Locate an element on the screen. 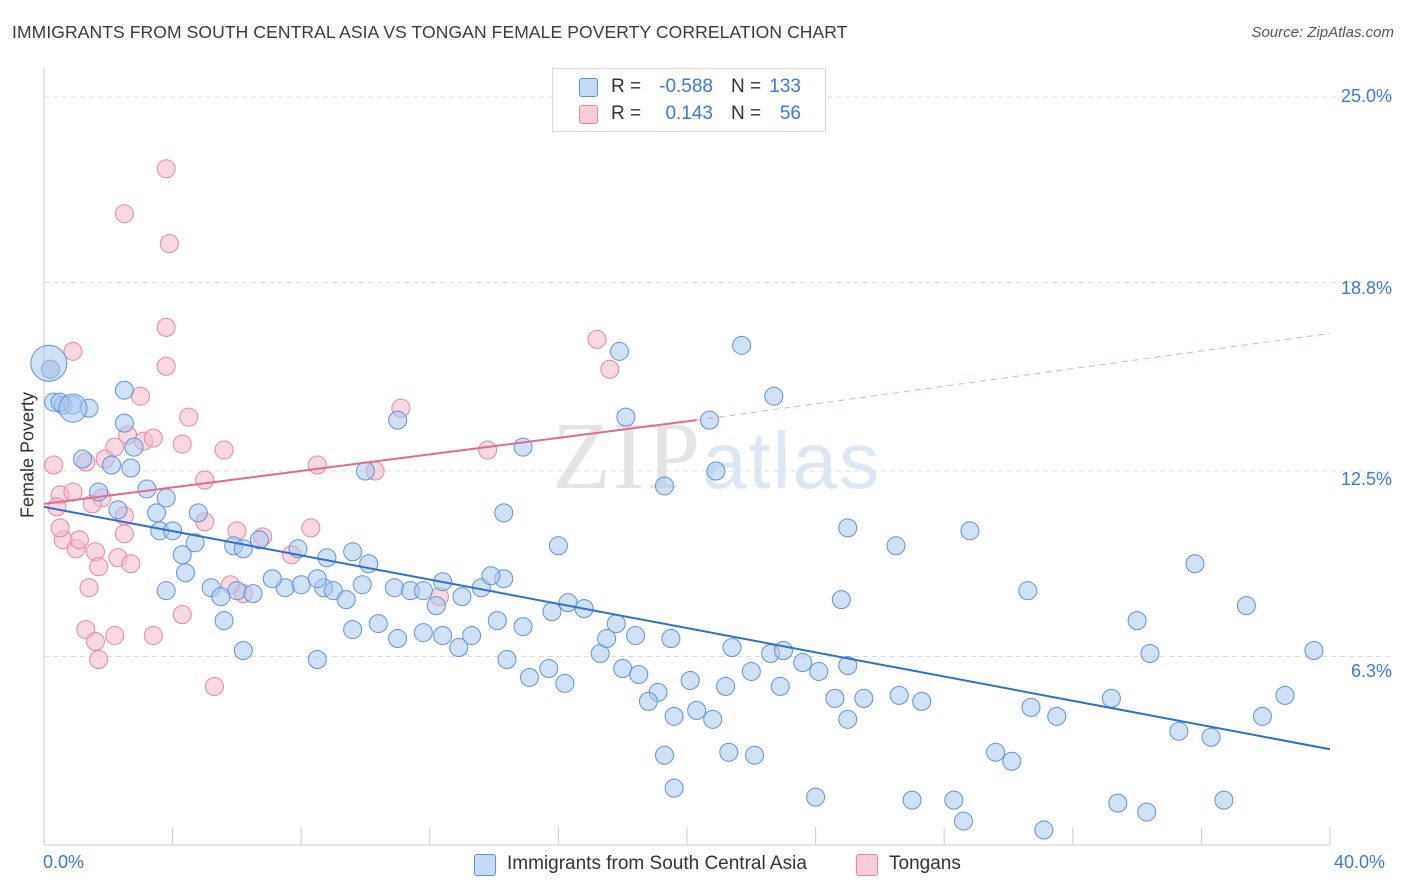 This screenshot has height=892, width=1406. y-tick-label-12-5: 12.5% is located at coordinates (1366, 479).